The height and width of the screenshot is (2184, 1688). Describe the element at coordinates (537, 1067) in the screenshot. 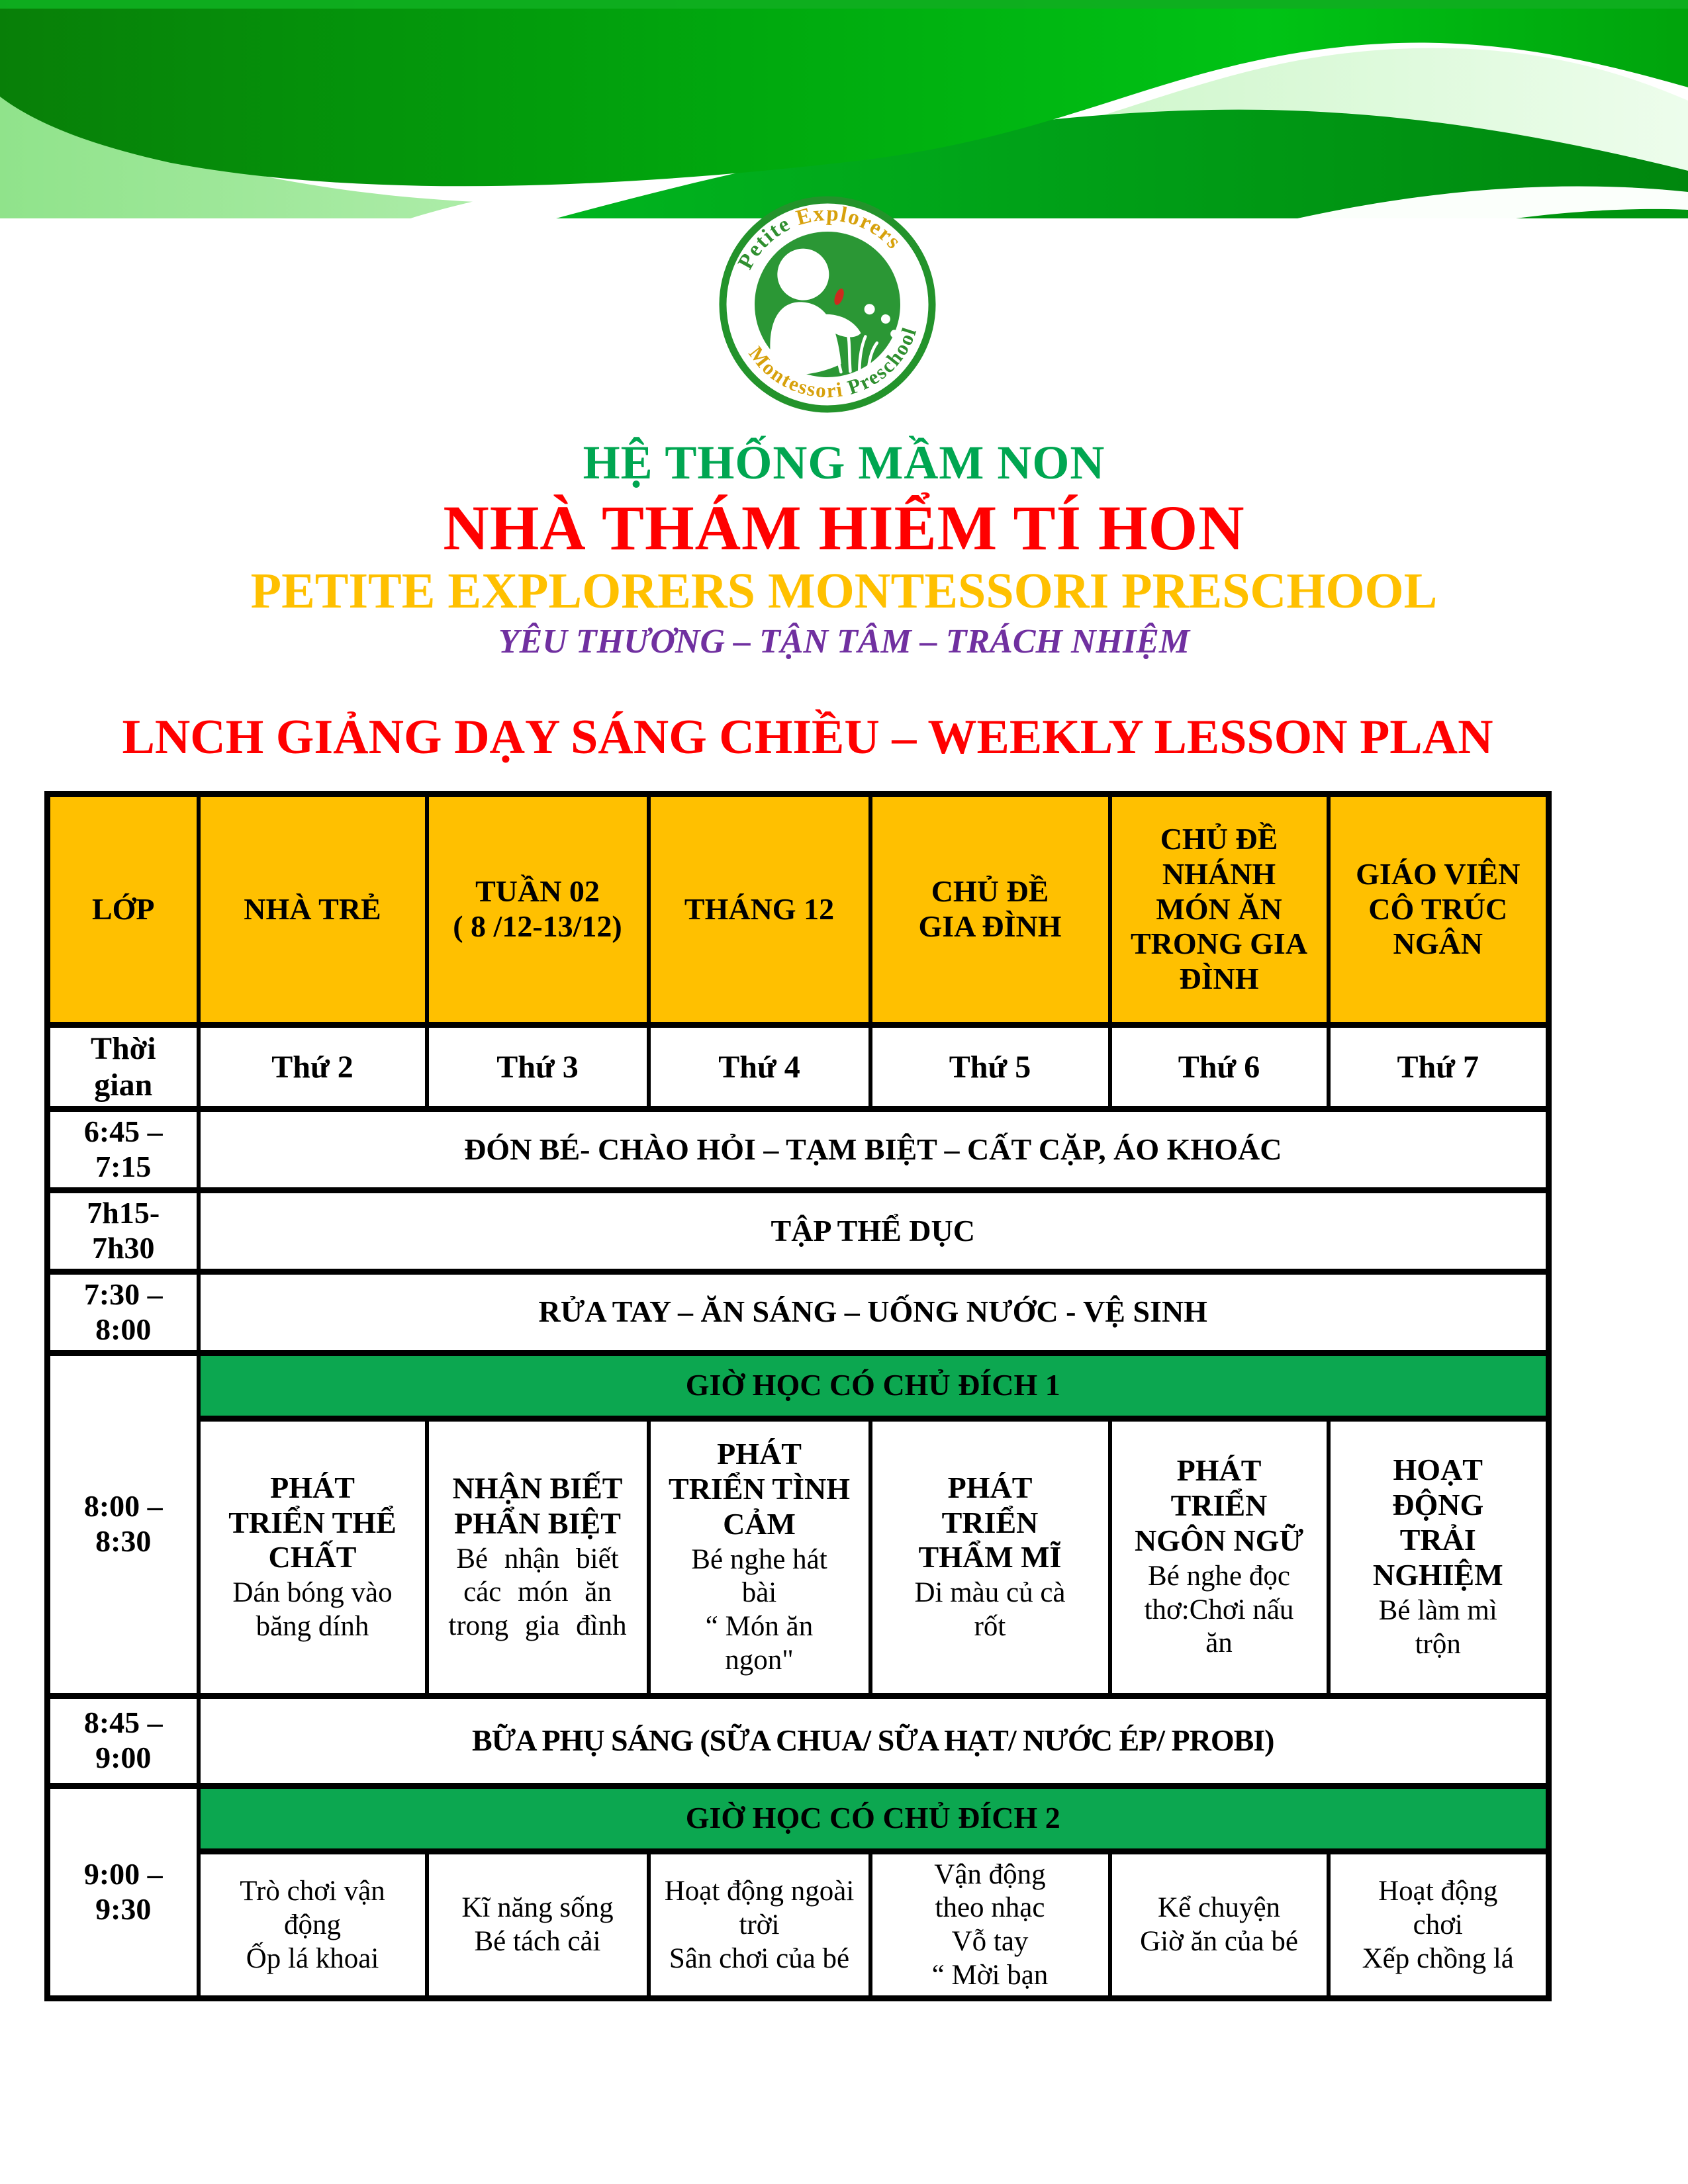

I see `day-cell-thu-3: Thứ 3` at that location.